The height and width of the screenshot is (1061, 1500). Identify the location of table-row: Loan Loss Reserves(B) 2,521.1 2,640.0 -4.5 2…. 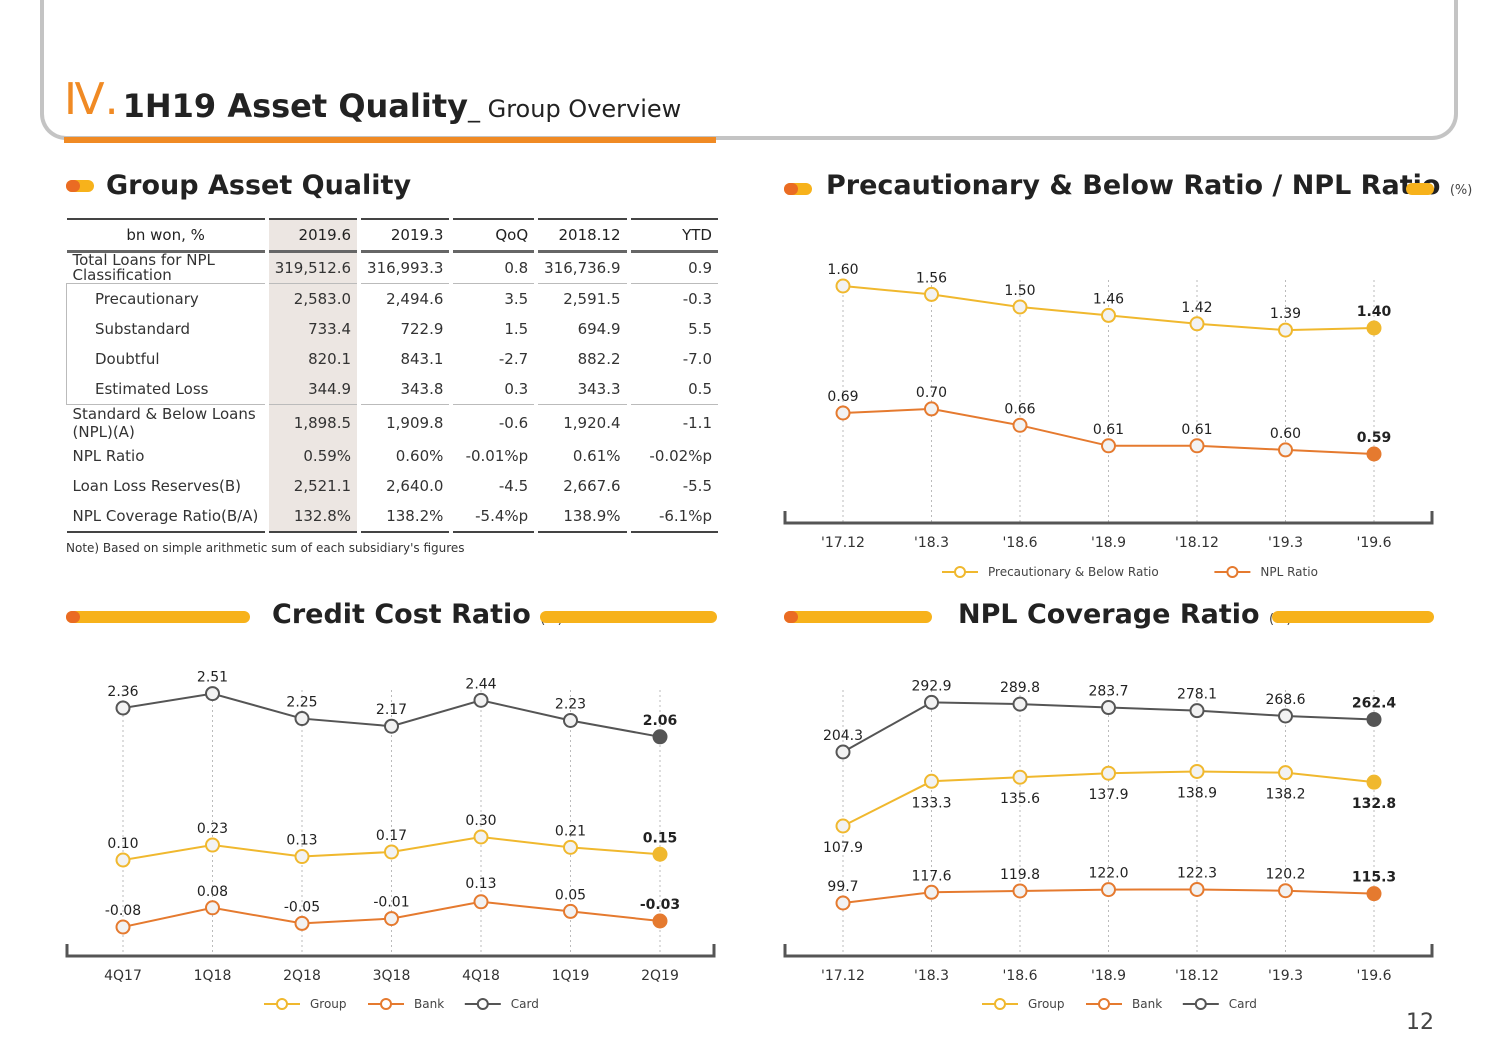
(392, 486).